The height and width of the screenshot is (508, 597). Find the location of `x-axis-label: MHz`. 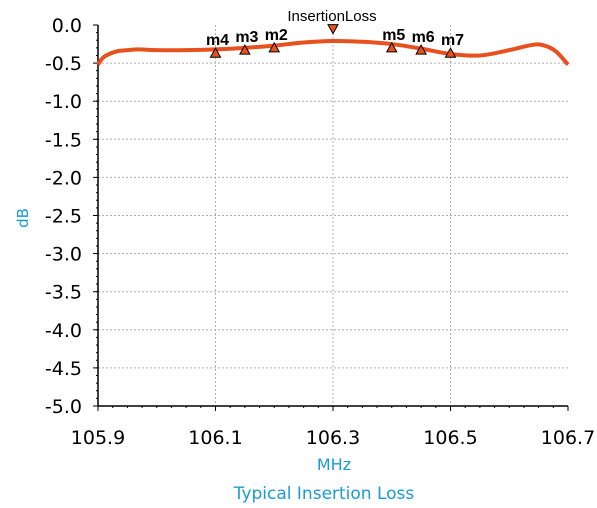

x-axis-label: MHz is located at coordinates (334, 464).